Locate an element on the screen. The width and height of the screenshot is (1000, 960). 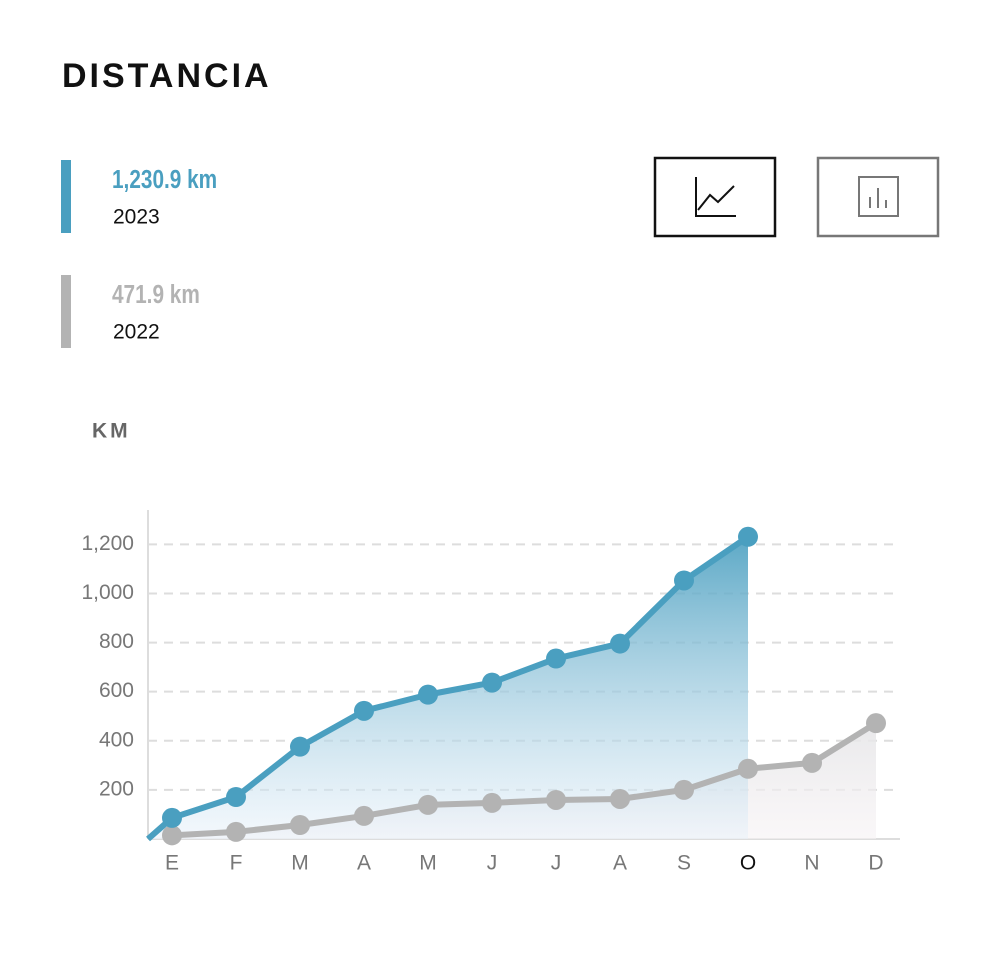
button-frame is located at coordinates (715, 197).